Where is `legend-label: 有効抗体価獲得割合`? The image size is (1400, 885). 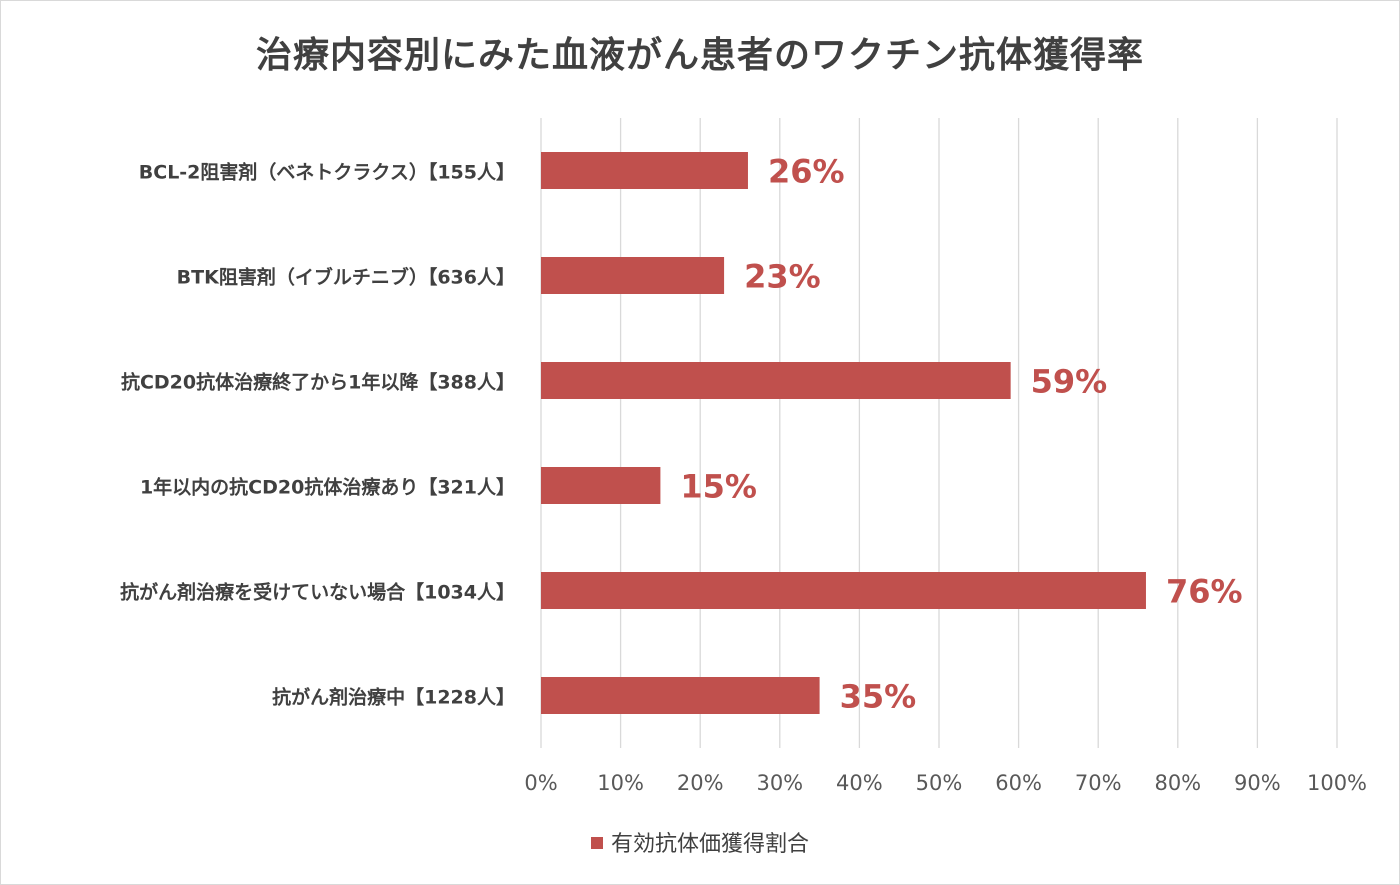
legend-label: 有効抗体価獲得割合 is located at coordinates (709, 844).